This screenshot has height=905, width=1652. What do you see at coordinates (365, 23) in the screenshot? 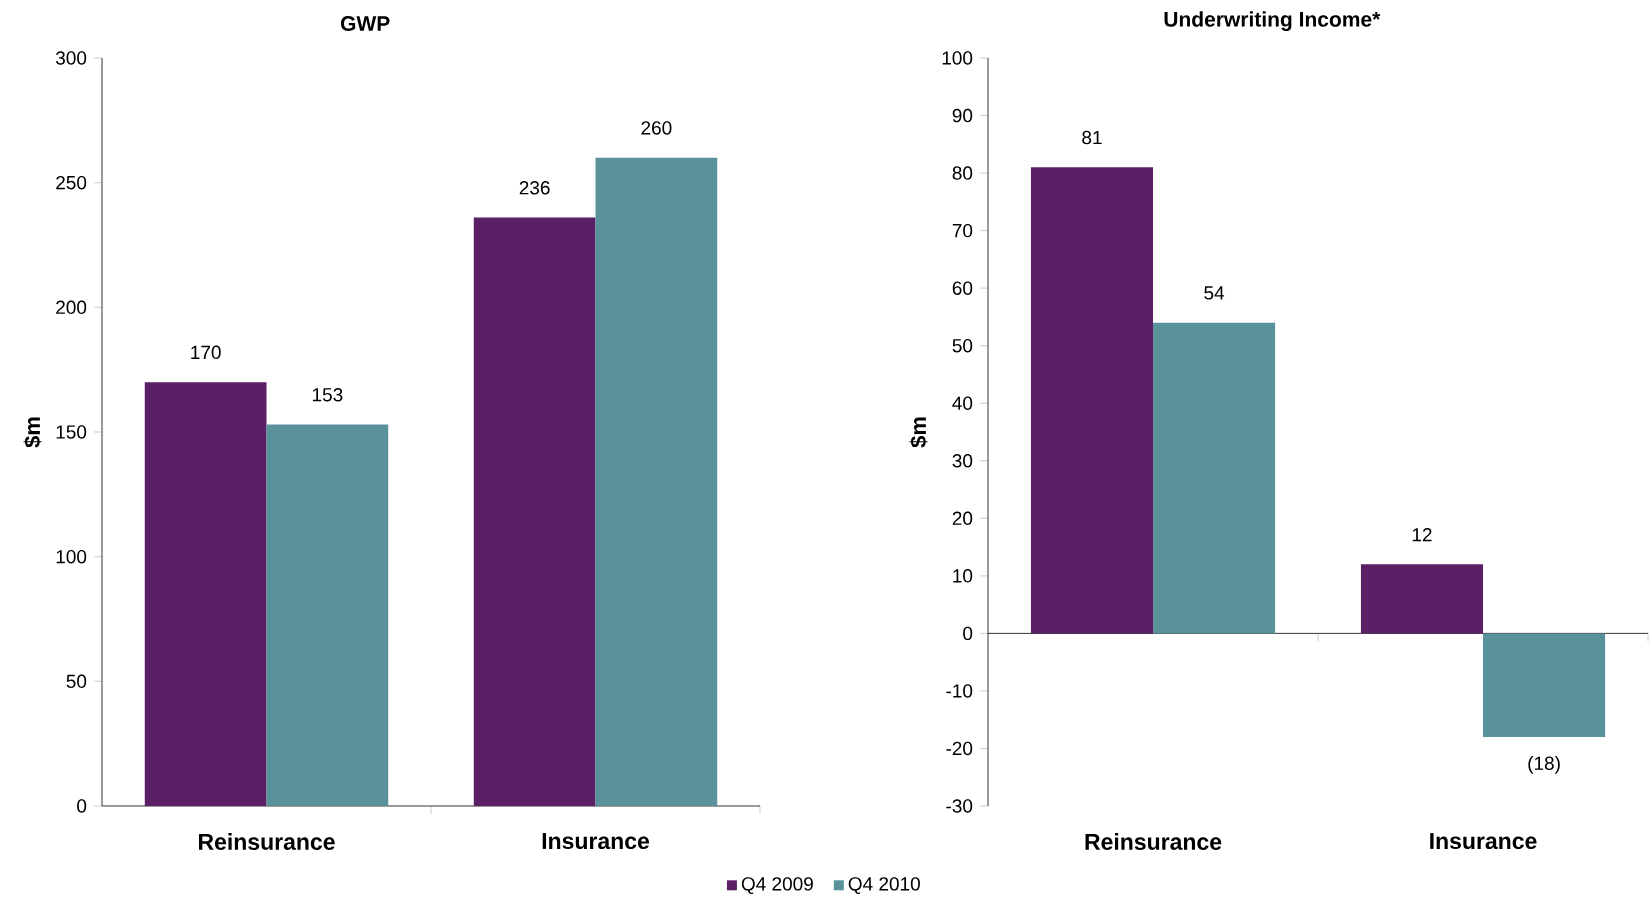
I see `chart-title: GWP` at bounding box center [365, 23].